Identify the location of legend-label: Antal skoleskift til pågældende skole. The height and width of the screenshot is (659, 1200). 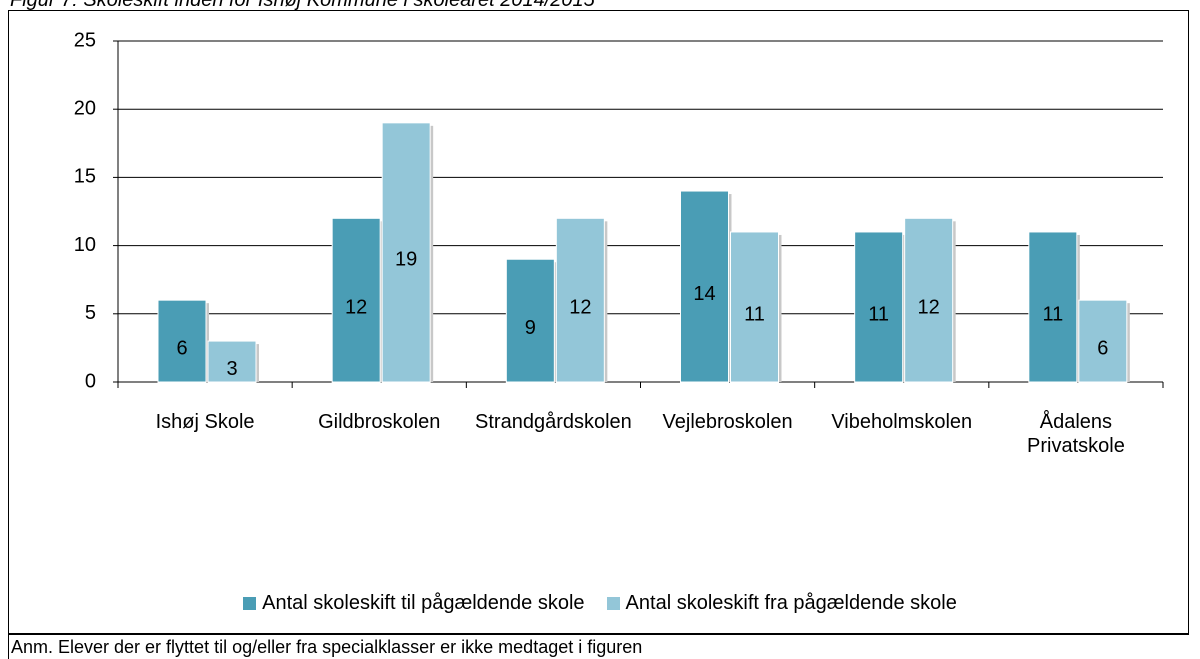
(423, 603).